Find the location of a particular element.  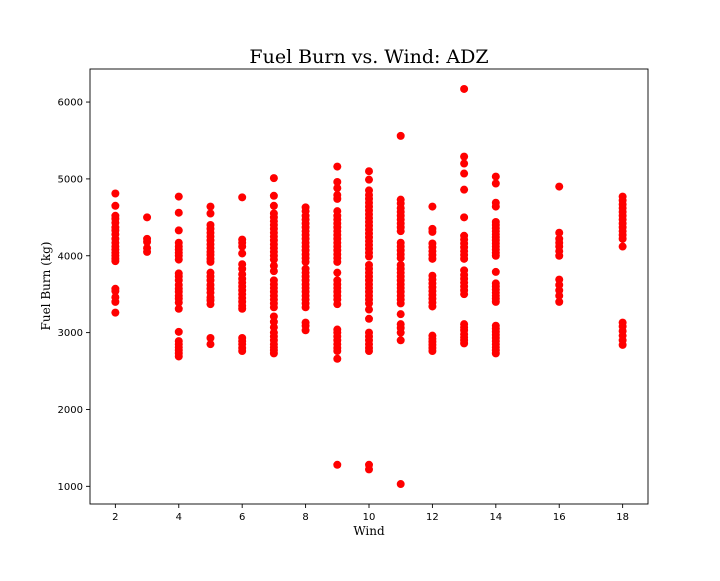

x-tick-label: 10 is located at coordinates (369, 517).